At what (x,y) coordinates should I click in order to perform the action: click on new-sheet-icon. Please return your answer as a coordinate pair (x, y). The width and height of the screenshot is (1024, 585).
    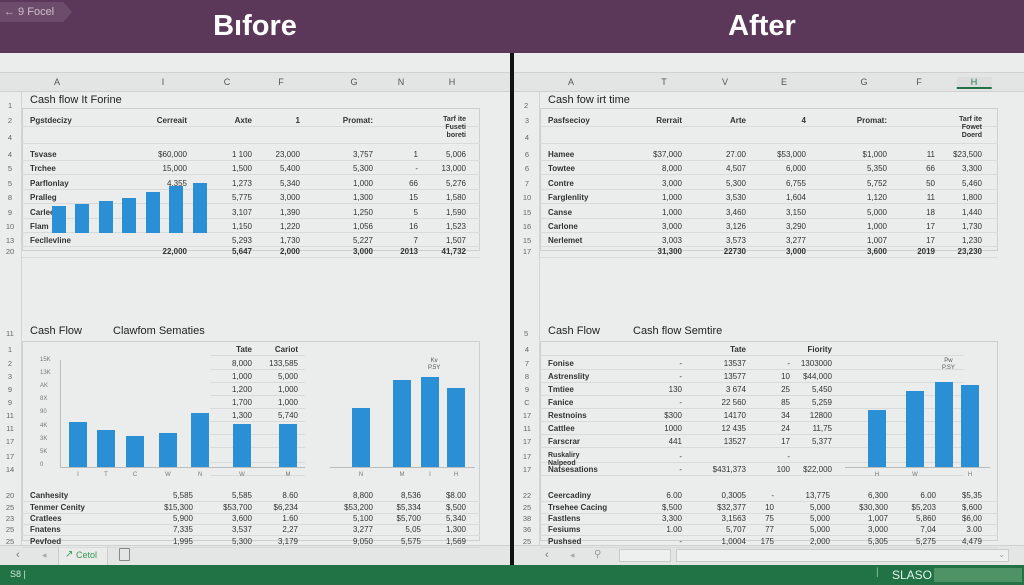
    Looking at the image, I should click on (124, 554).